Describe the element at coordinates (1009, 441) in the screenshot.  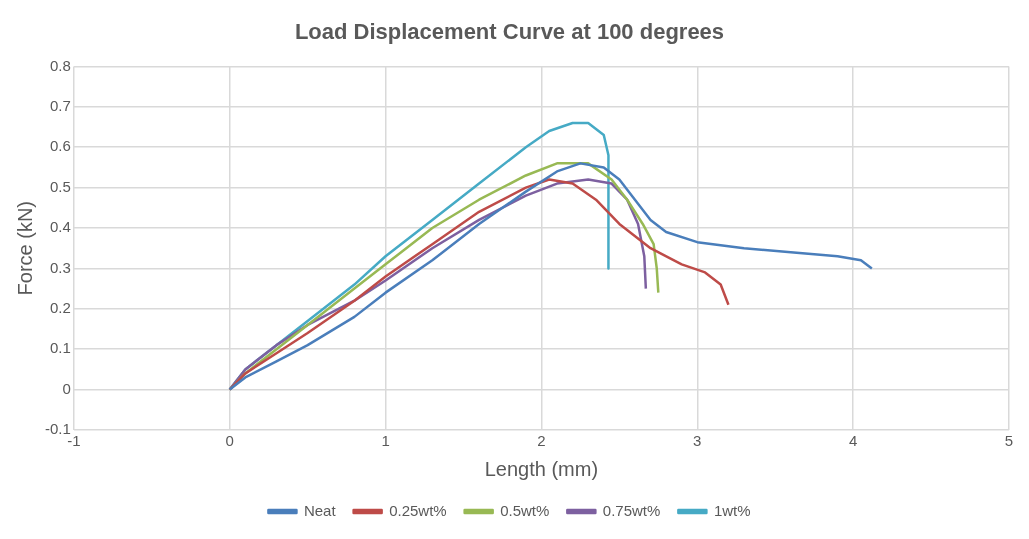
I see `x-tick-label: 5` at that location.